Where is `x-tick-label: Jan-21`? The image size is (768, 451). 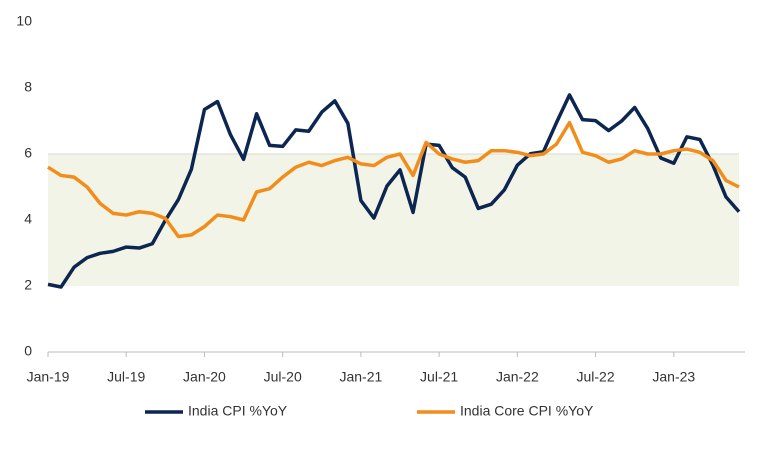 x-tick-label: Jan-21 is located at coordinates (360, 377).